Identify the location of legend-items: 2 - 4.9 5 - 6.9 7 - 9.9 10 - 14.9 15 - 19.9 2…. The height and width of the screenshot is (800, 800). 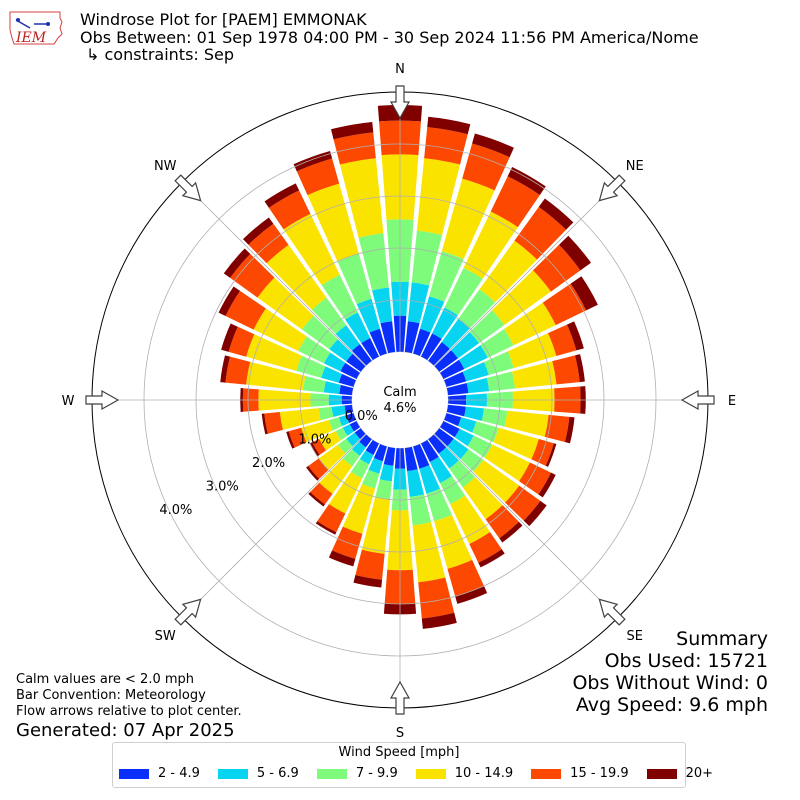
(425, 773).